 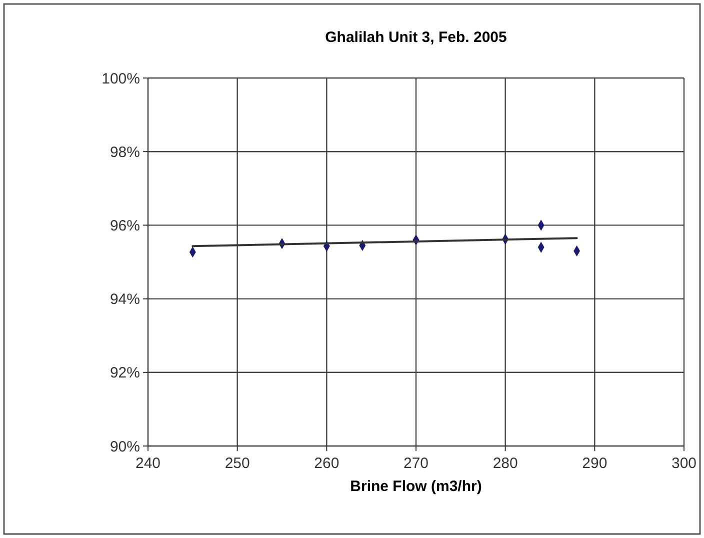 What do you see at coordinates (416, 486) in the screenshot?
I see `x-axis-title: Brine Flow (m3/hr)` at bounding box center [416, 486].